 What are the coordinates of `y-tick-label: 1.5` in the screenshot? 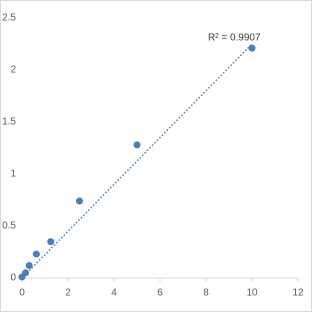 It's located at (9, 122).